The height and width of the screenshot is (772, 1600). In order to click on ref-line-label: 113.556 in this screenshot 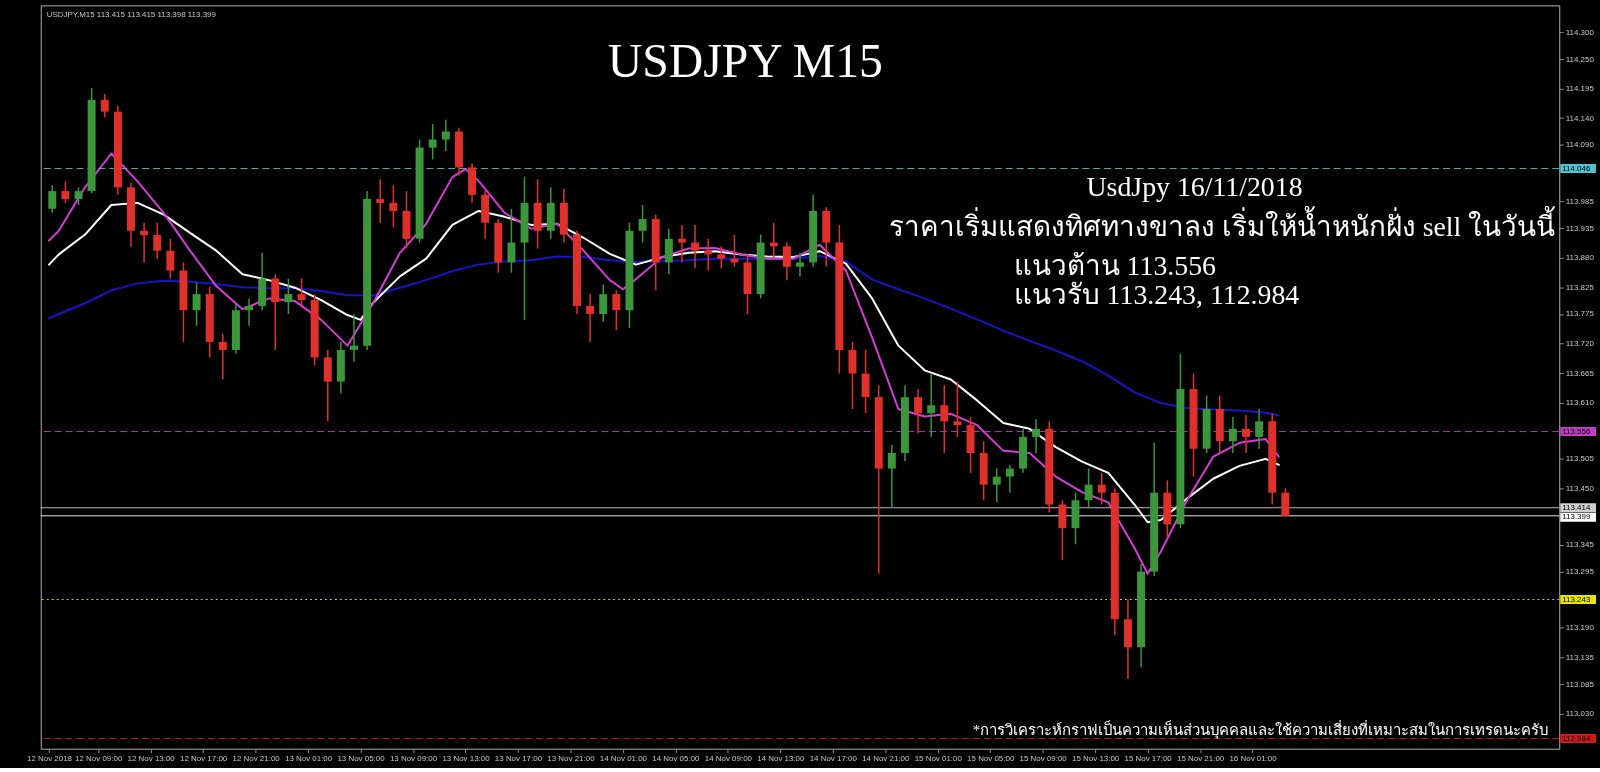, I will do `click(1576, 431)`.